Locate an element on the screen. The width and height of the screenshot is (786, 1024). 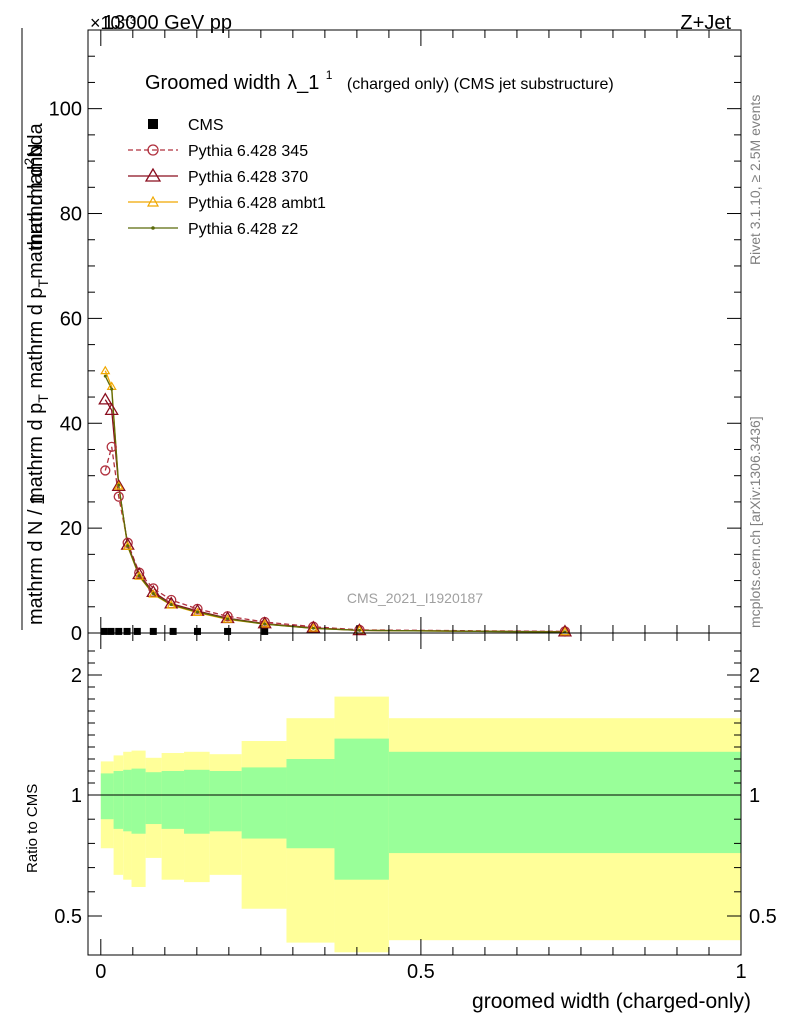
ratio-y-tick-label: 2 is located at coordinates (76, 676).